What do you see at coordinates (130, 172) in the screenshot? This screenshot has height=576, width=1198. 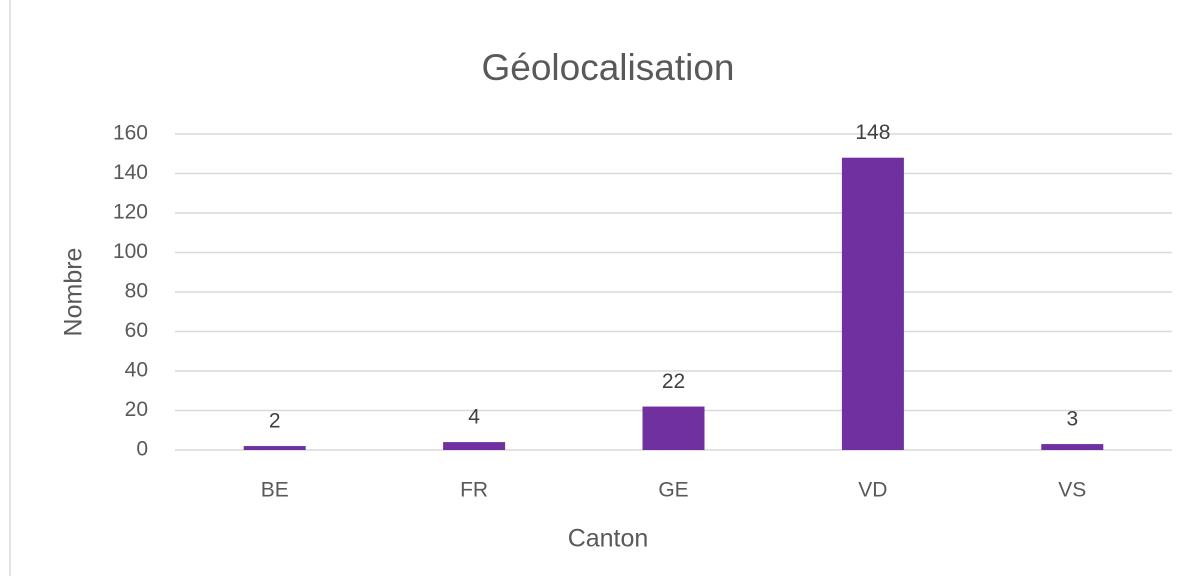 I see `y-tick-label: 140` at bounding box center [130, 172].